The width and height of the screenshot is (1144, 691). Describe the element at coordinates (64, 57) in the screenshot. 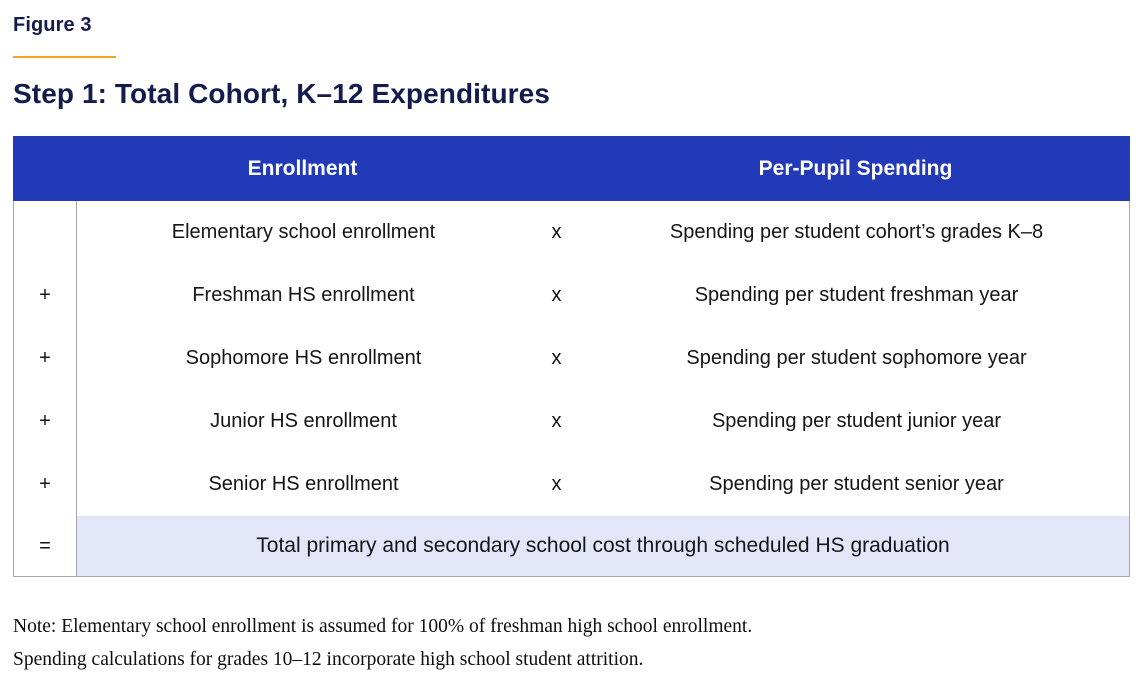

I see `gold-underline-rule` at that location.